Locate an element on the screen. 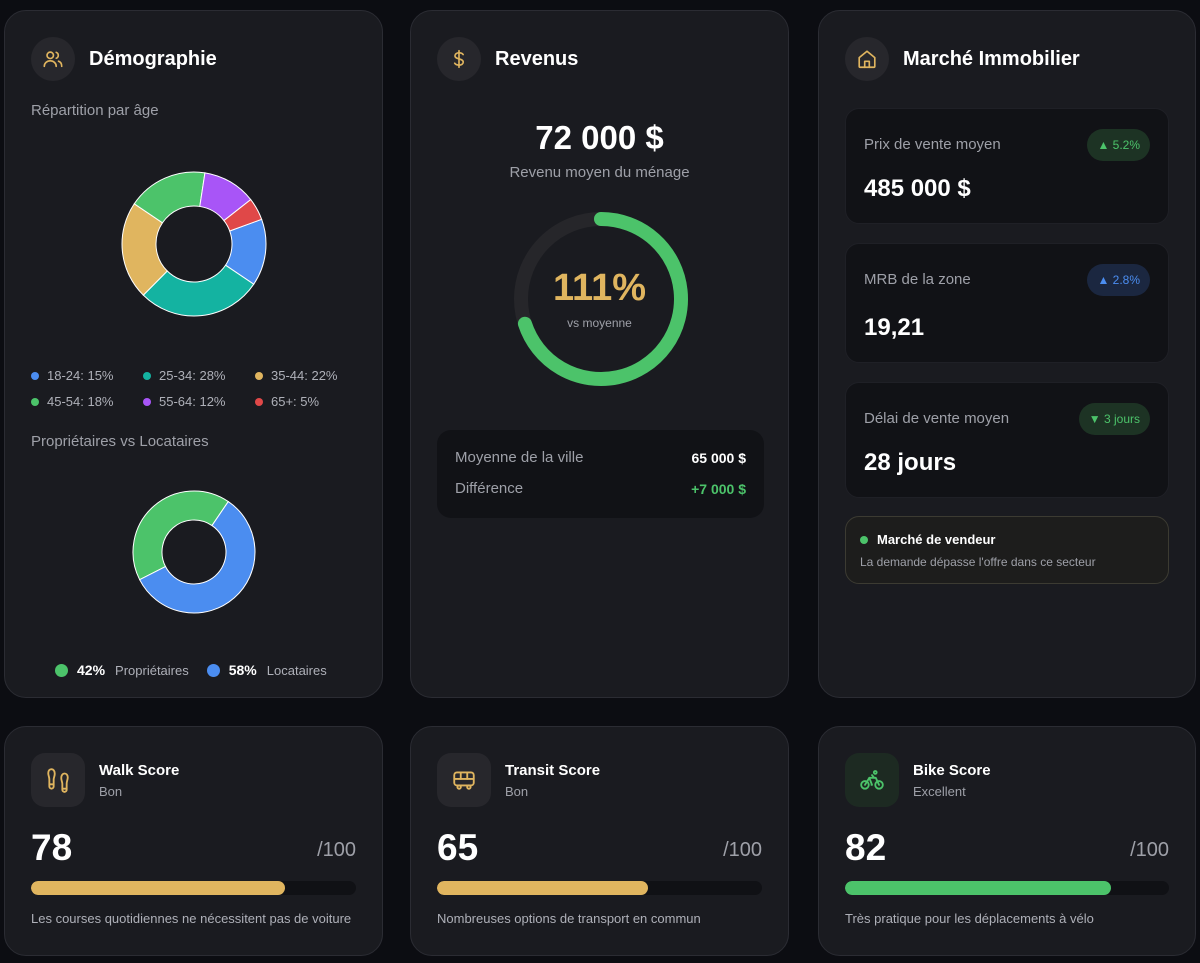  score-title: Transit Score is located at coordinates (553, 770).